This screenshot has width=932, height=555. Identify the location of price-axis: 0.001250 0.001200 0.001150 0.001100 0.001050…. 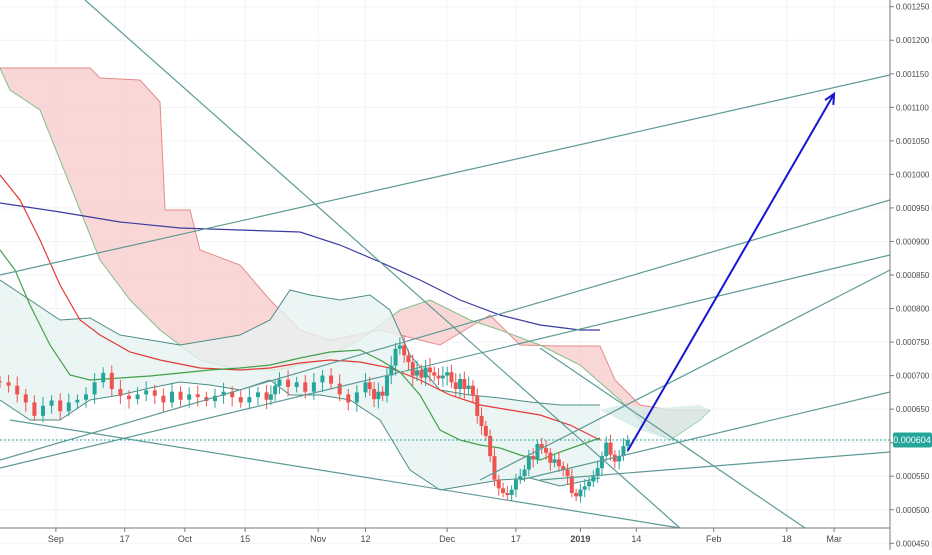
(910, 275).